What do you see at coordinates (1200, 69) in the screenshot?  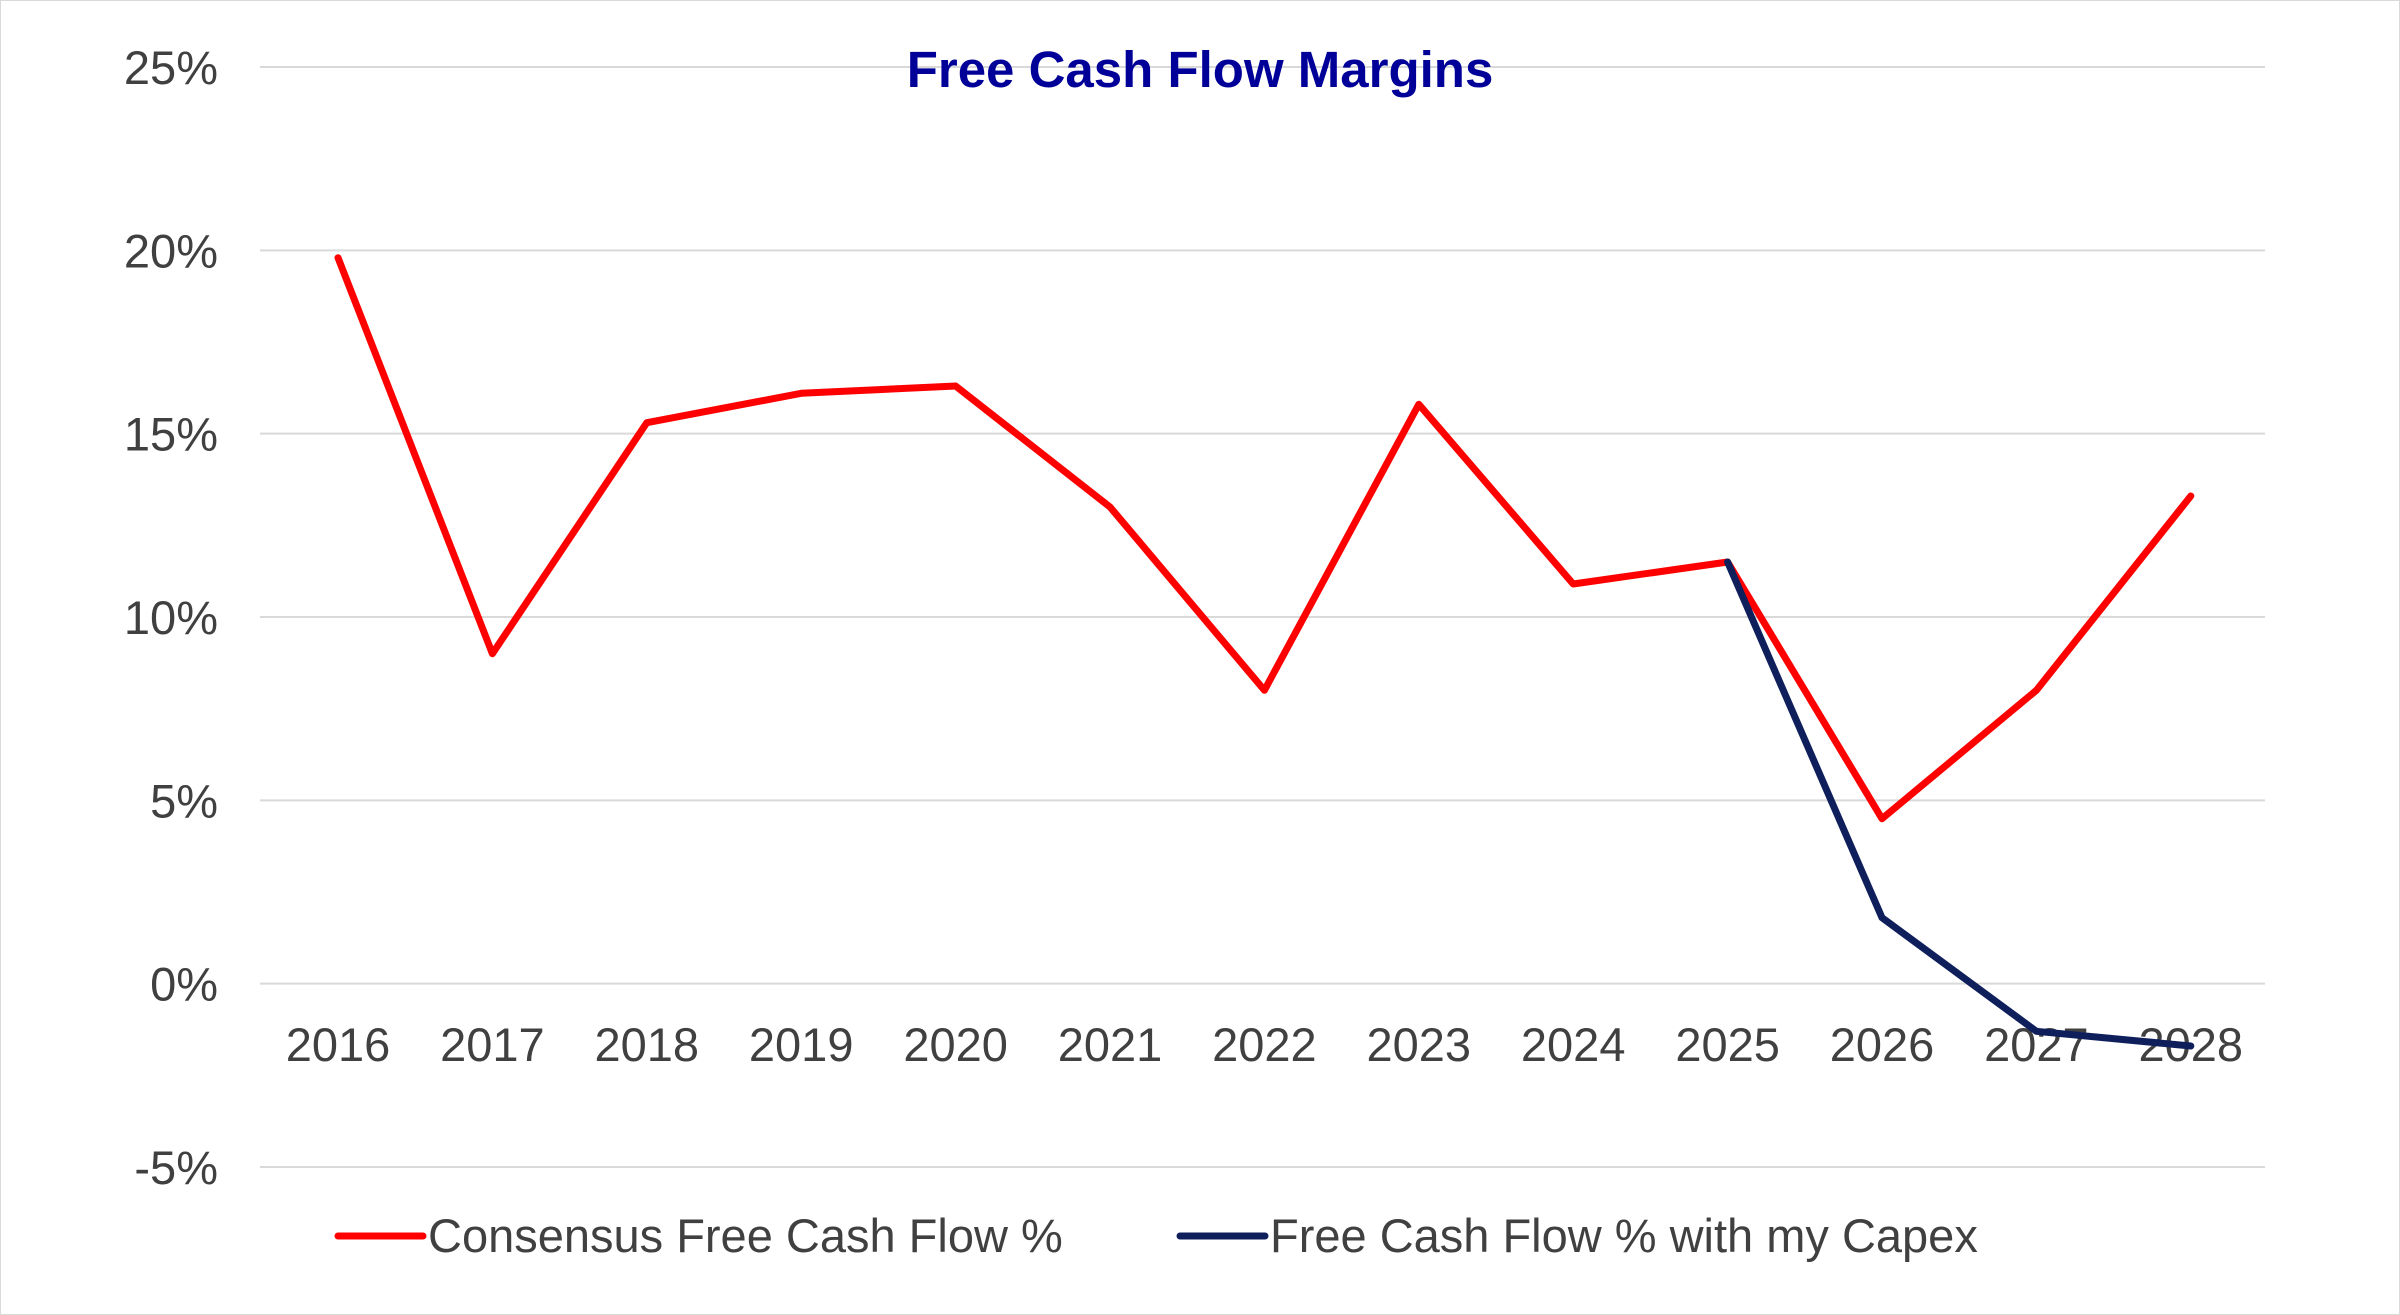 I see `chart-title: Free Cash Flow Margins` at bounding box center [1200, 69].